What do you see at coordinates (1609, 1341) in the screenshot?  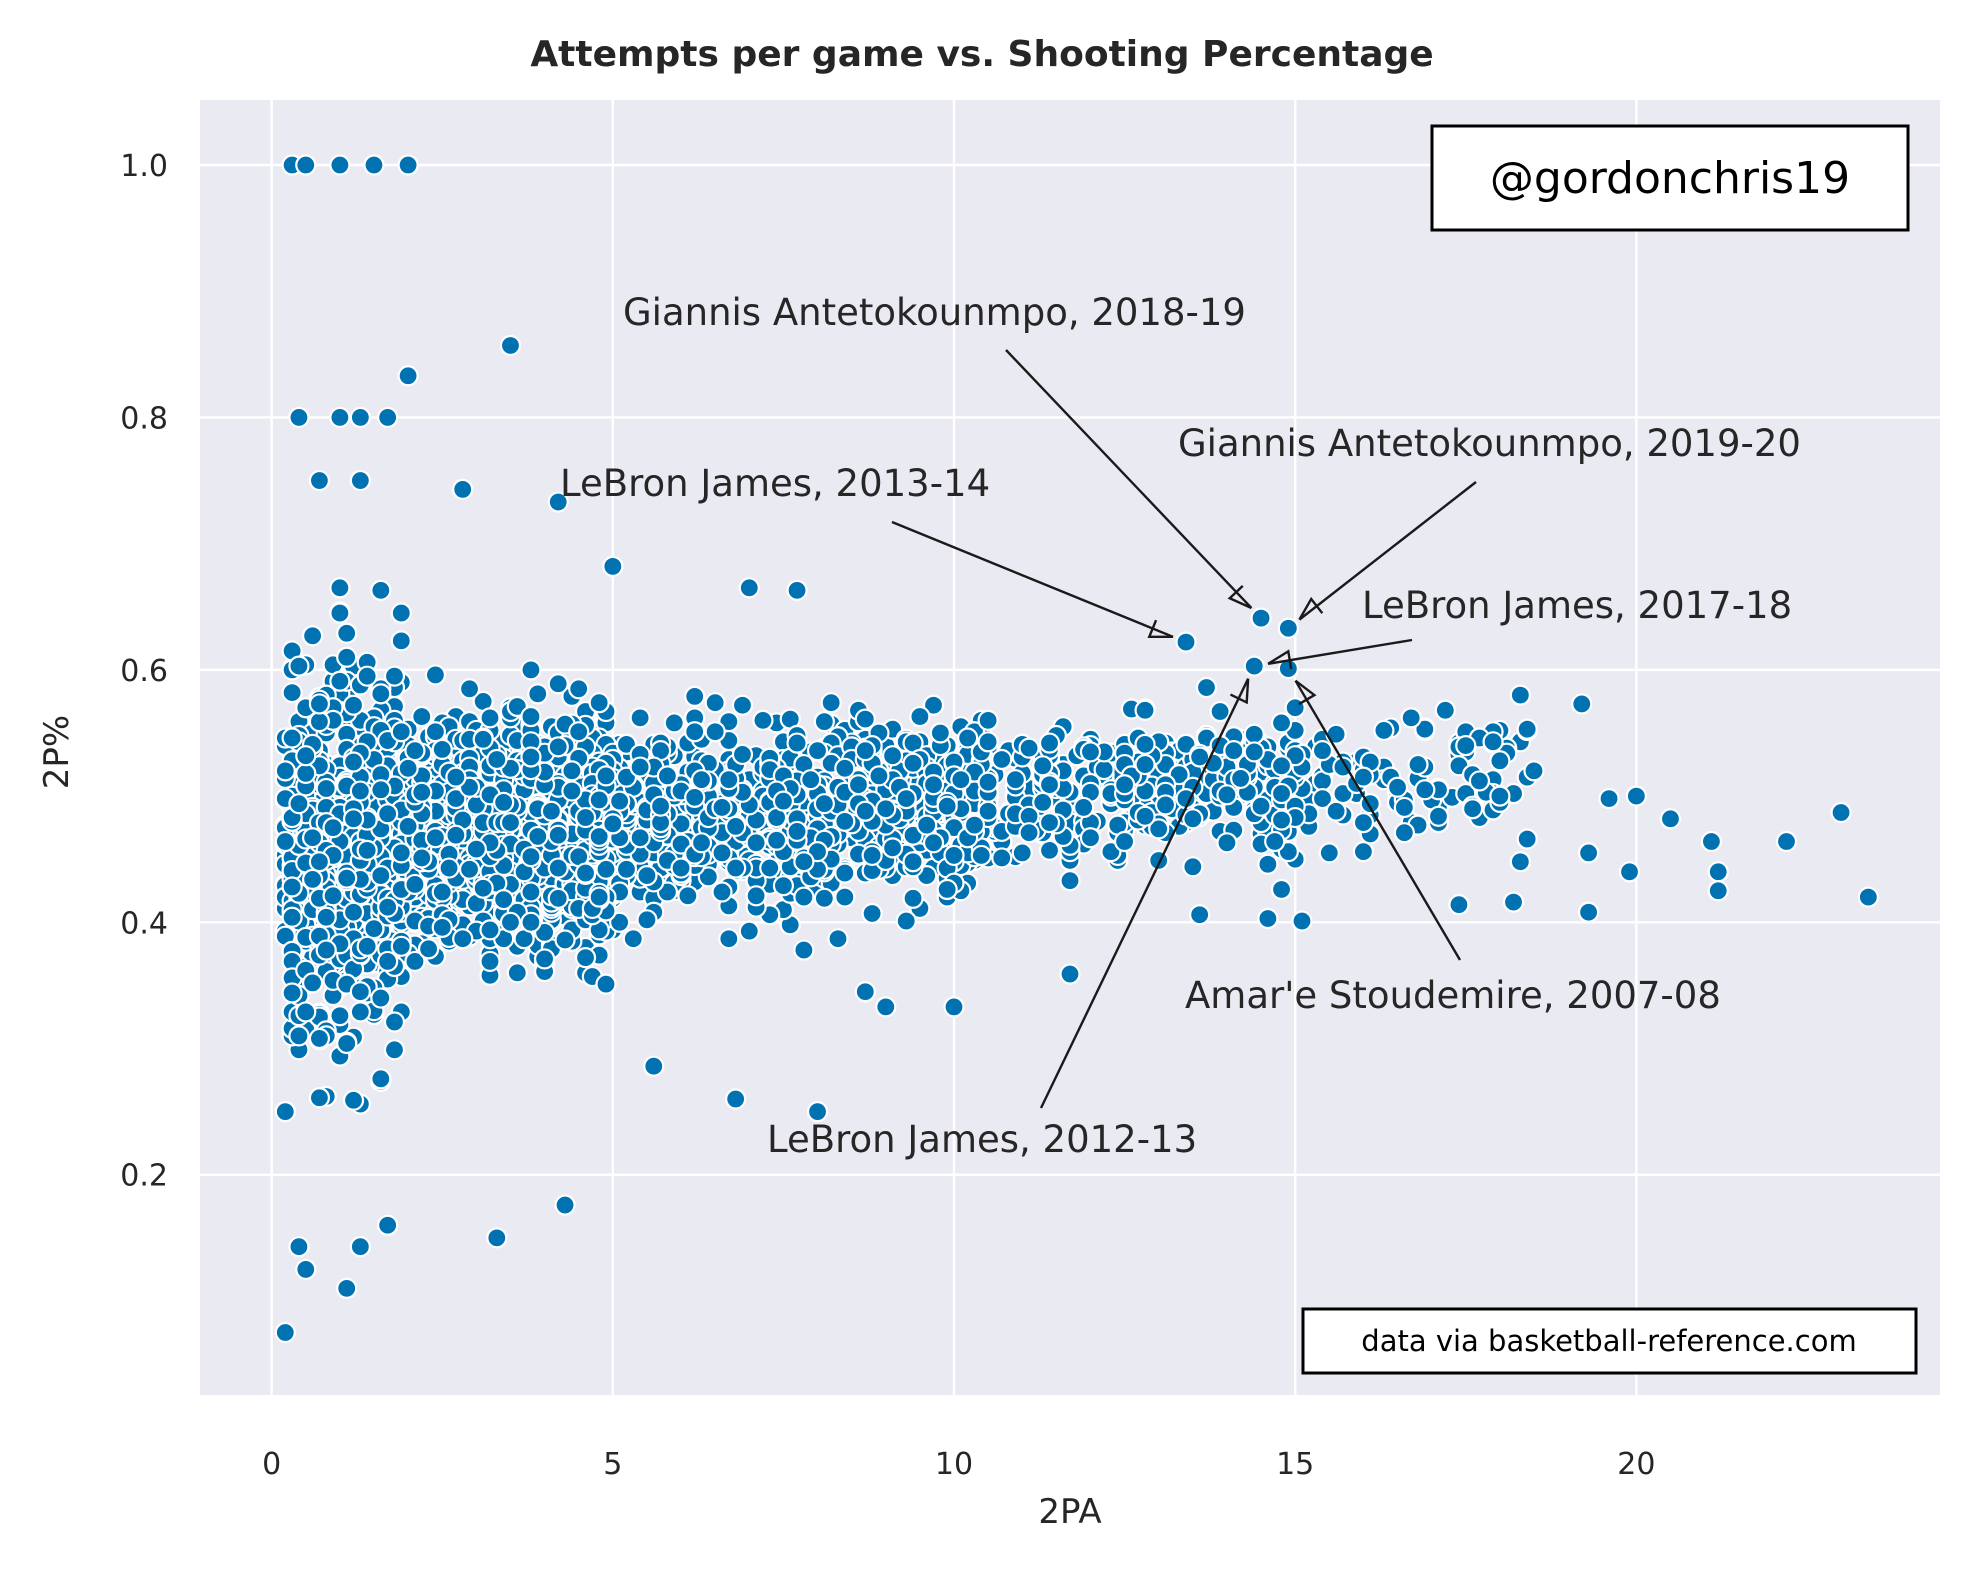 I see `credit-box` at bounding box center [1609, 1341].